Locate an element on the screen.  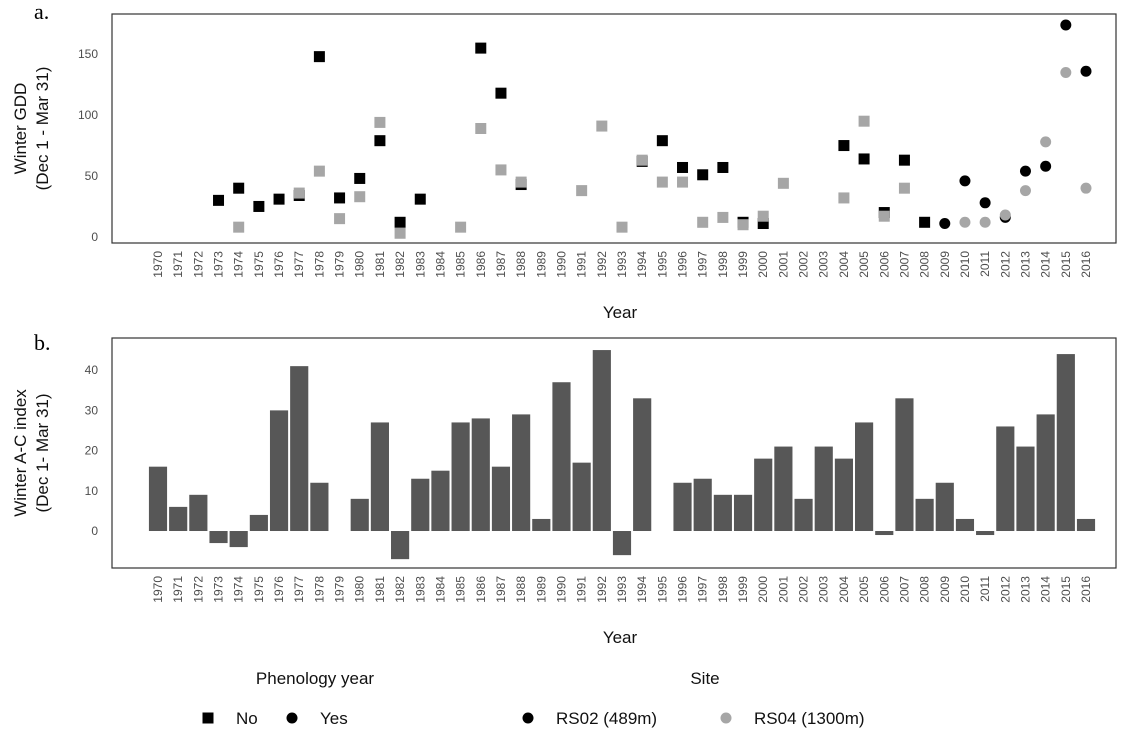
y-tick-label: 20 is located at coordinates (92, 451).